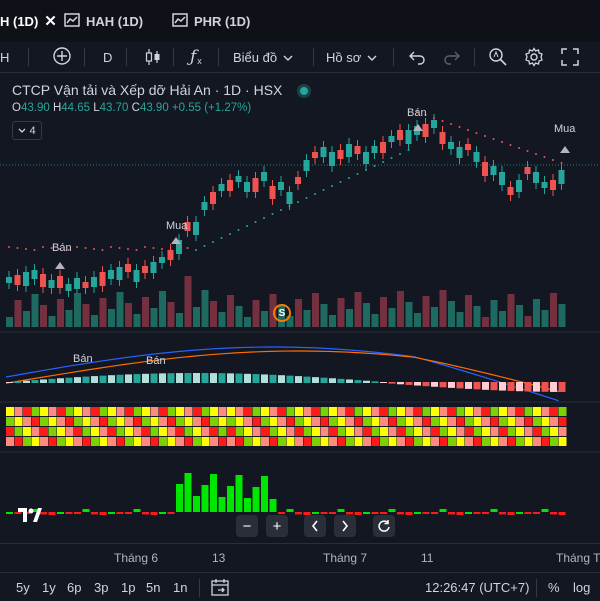 The height and width of the screenshot is (601, 600). I want to click on indicator-count: 4, so click(32, 130).